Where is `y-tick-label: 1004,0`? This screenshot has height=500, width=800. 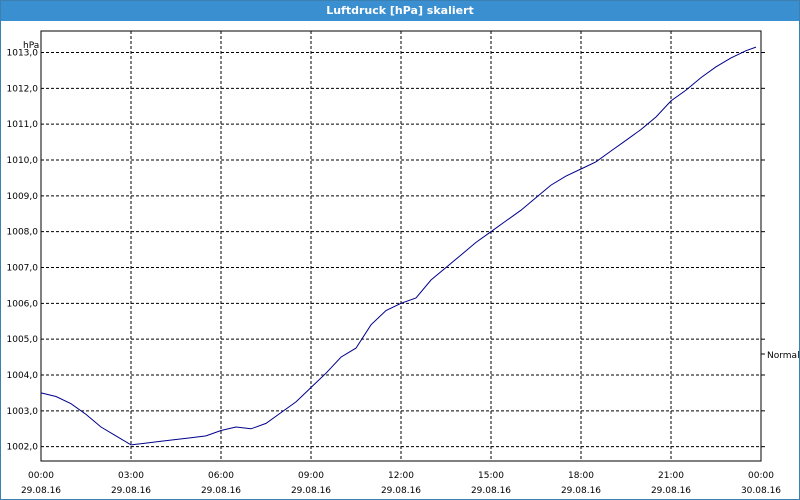
y-tick-label: 1004,0 is located at coordinates (23, 376).